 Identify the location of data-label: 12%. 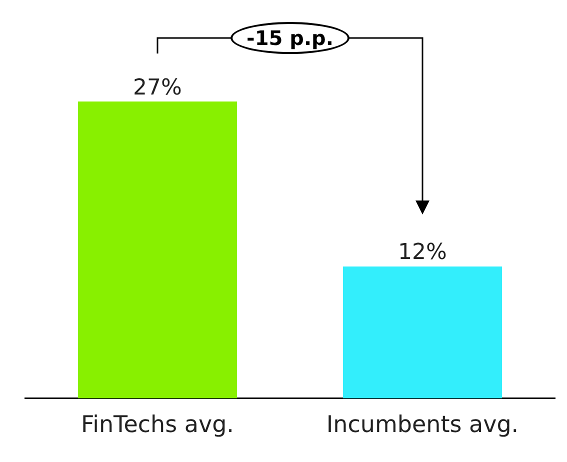
(422, 253).